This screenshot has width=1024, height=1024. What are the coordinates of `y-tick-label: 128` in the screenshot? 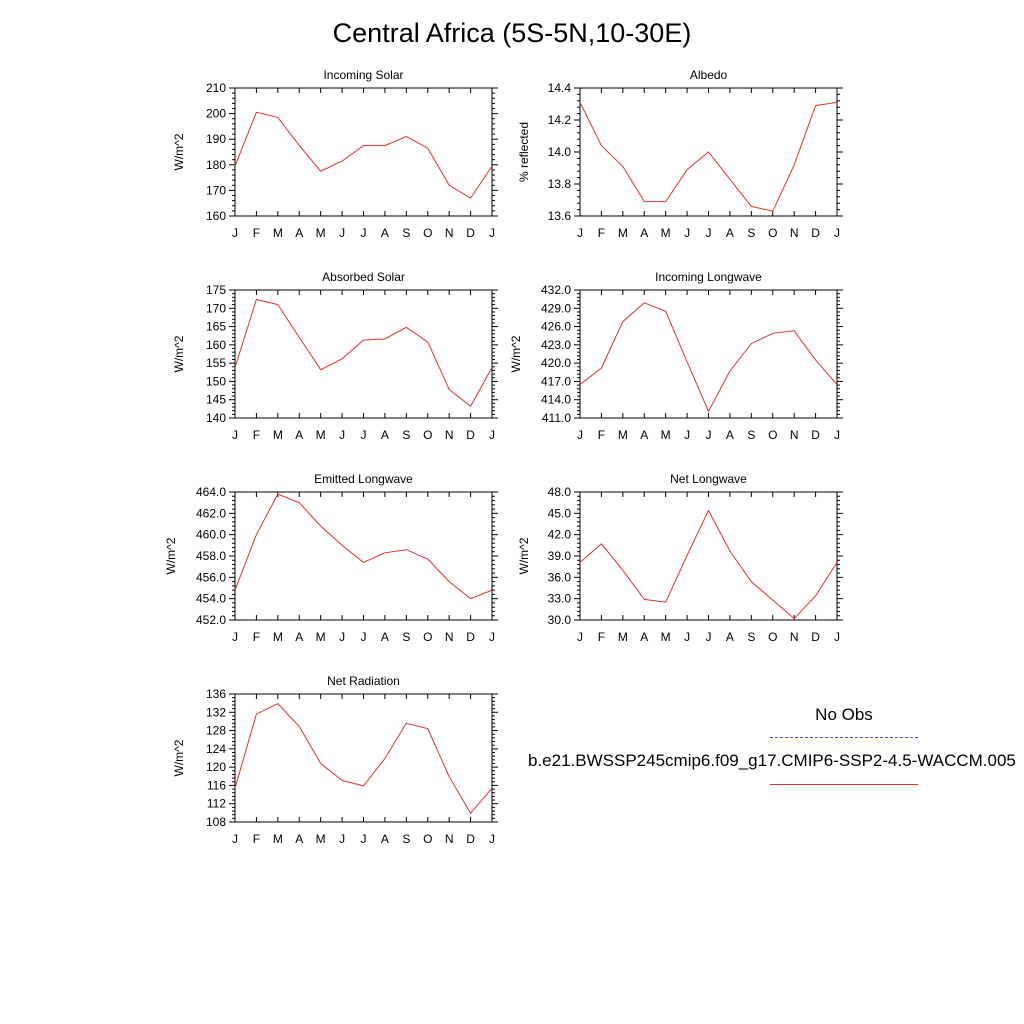 It's located at (216, 731).